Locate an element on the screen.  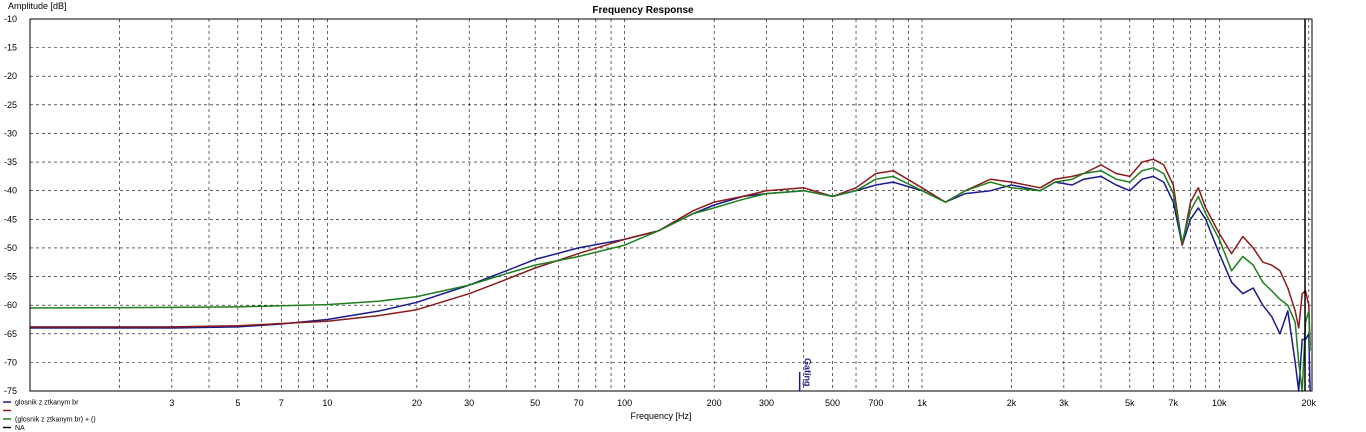
gating-marker-label: Gating is located at coordinates (808, 372).